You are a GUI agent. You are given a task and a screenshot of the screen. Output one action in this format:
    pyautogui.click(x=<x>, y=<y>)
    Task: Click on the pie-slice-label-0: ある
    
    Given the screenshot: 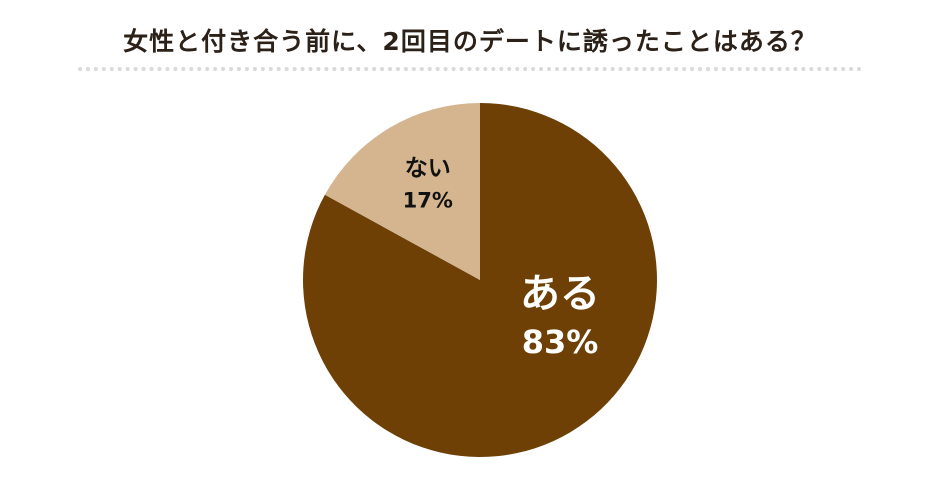 What is the action you would take?
    pyautogui.click(x=560, y=294)
    